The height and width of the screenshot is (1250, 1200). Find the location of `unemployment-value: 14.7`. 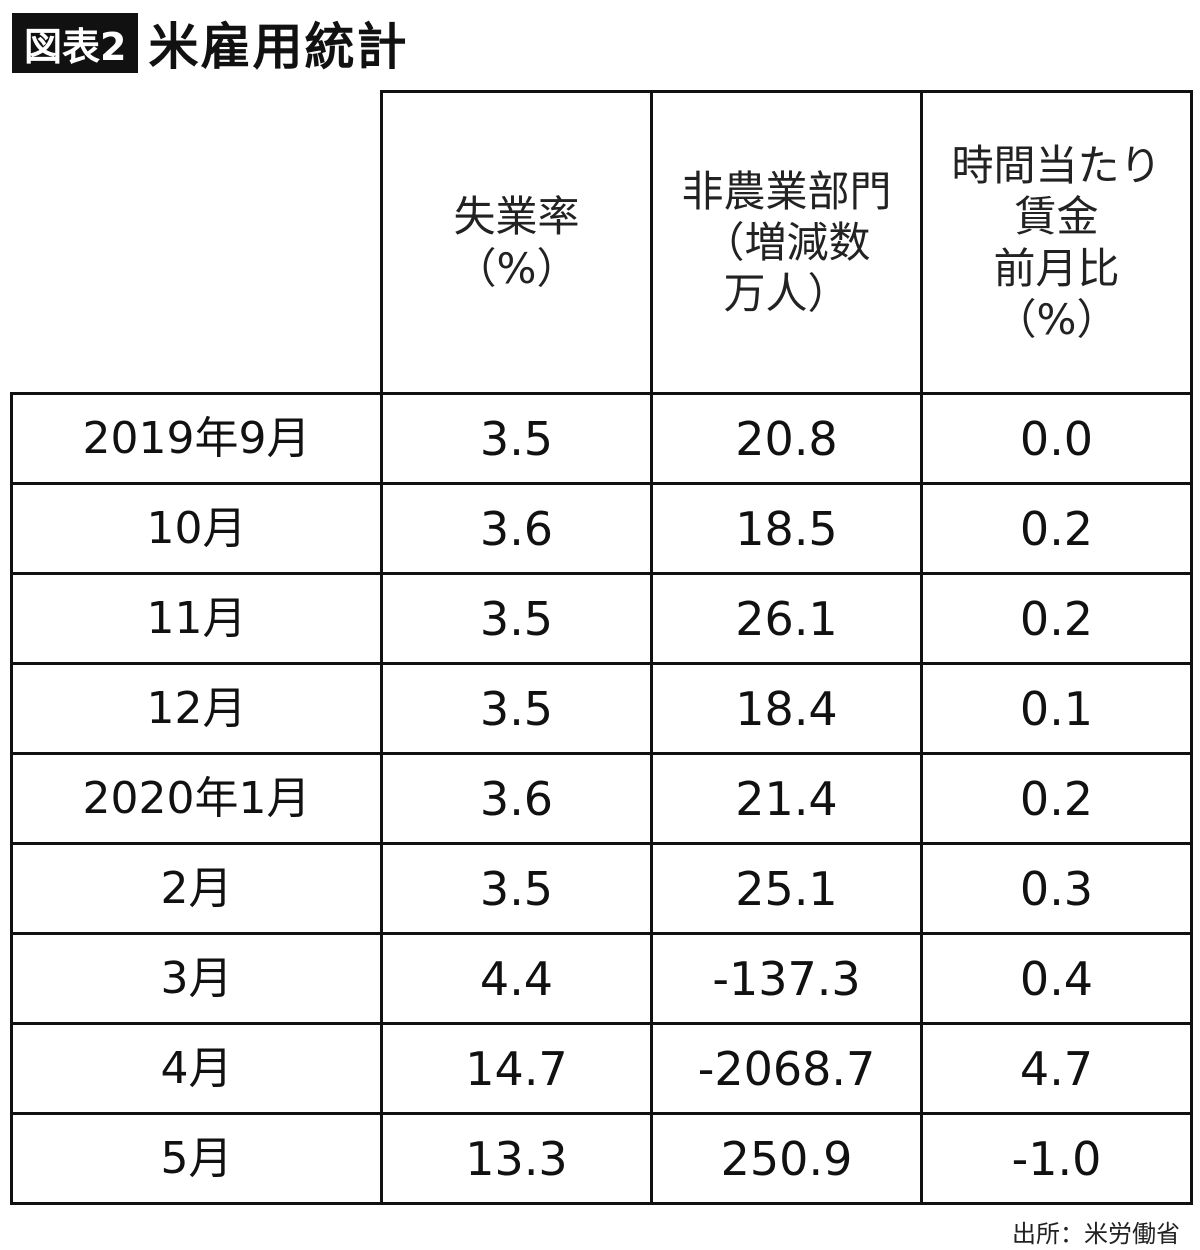

unemployment-value: 14.7 is located at coordinates (516, 1068).